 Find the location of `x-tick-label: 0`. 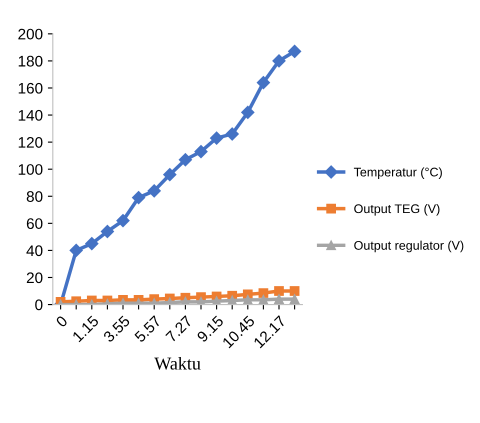

x-tick-label: 0 is located at coordinates (61, 321).